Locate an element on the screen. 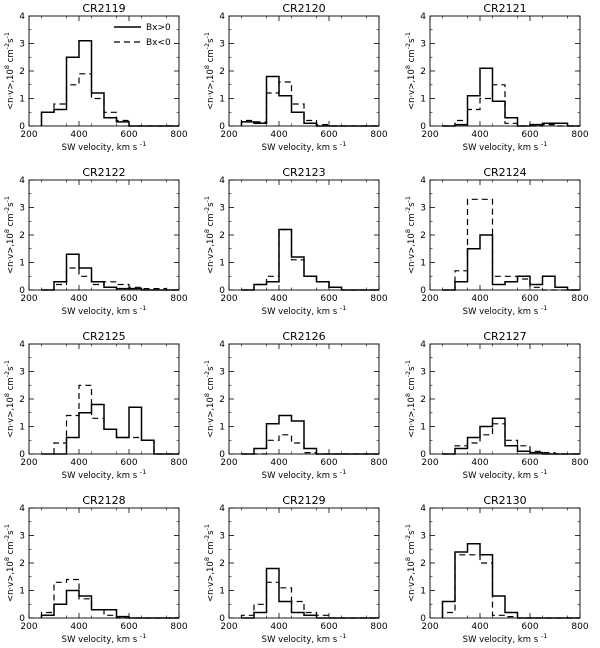 The width and height of the screenshot is (600, 648). panel-title: CR2123 is located at coordinates (303, 172).